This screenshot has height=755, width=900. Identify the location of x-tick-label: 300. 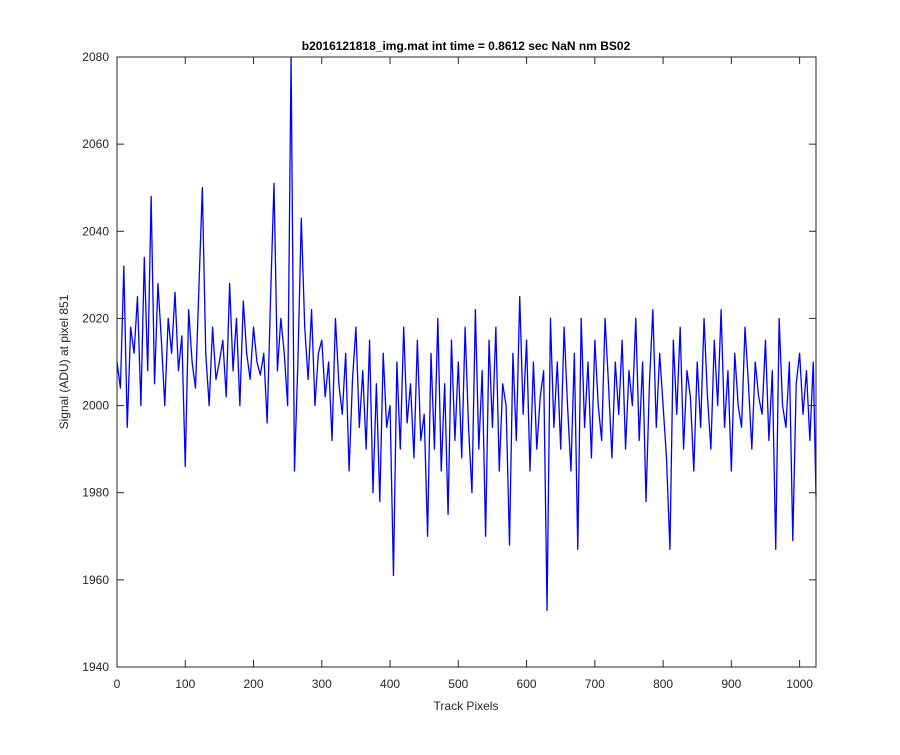
(322, 684).